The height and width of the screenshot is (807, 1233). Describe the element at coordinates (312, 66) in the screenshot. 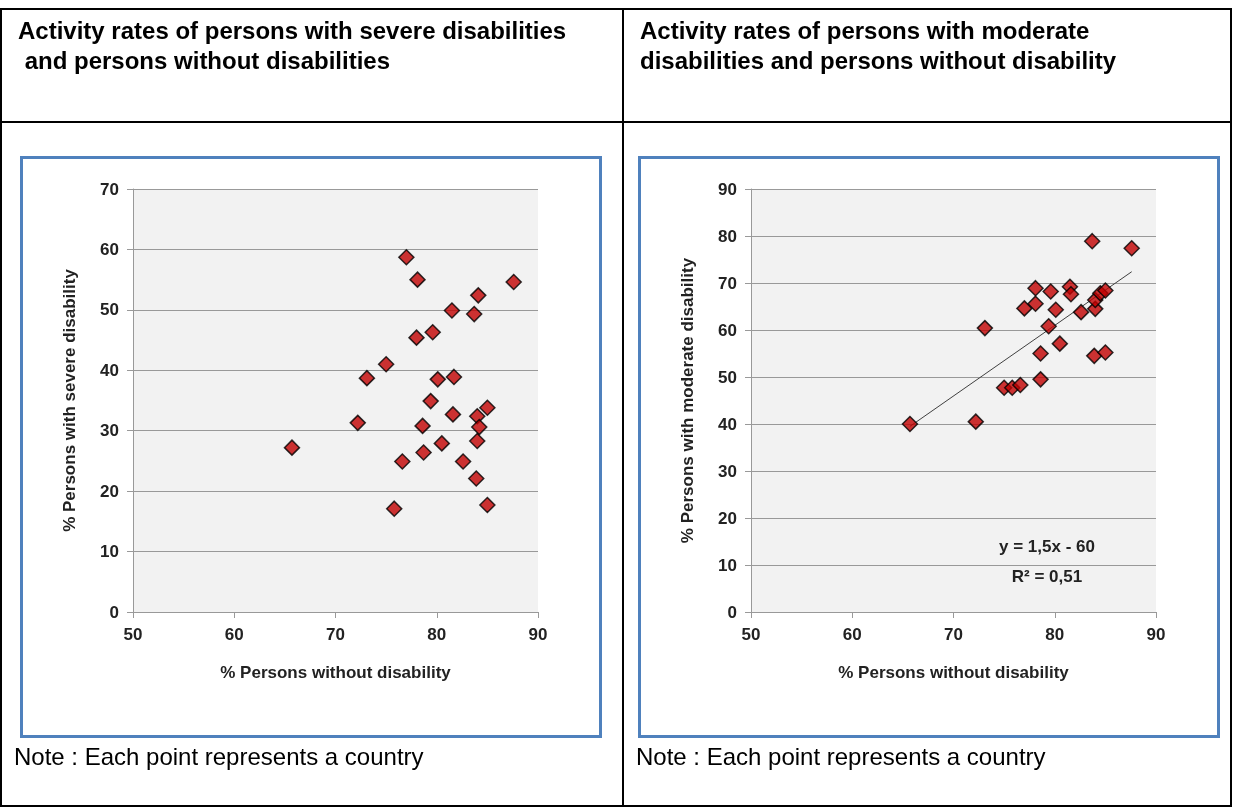

I see `chart-title: Activity rates of persons with severe disabilities and persons without disabilities` at that location.